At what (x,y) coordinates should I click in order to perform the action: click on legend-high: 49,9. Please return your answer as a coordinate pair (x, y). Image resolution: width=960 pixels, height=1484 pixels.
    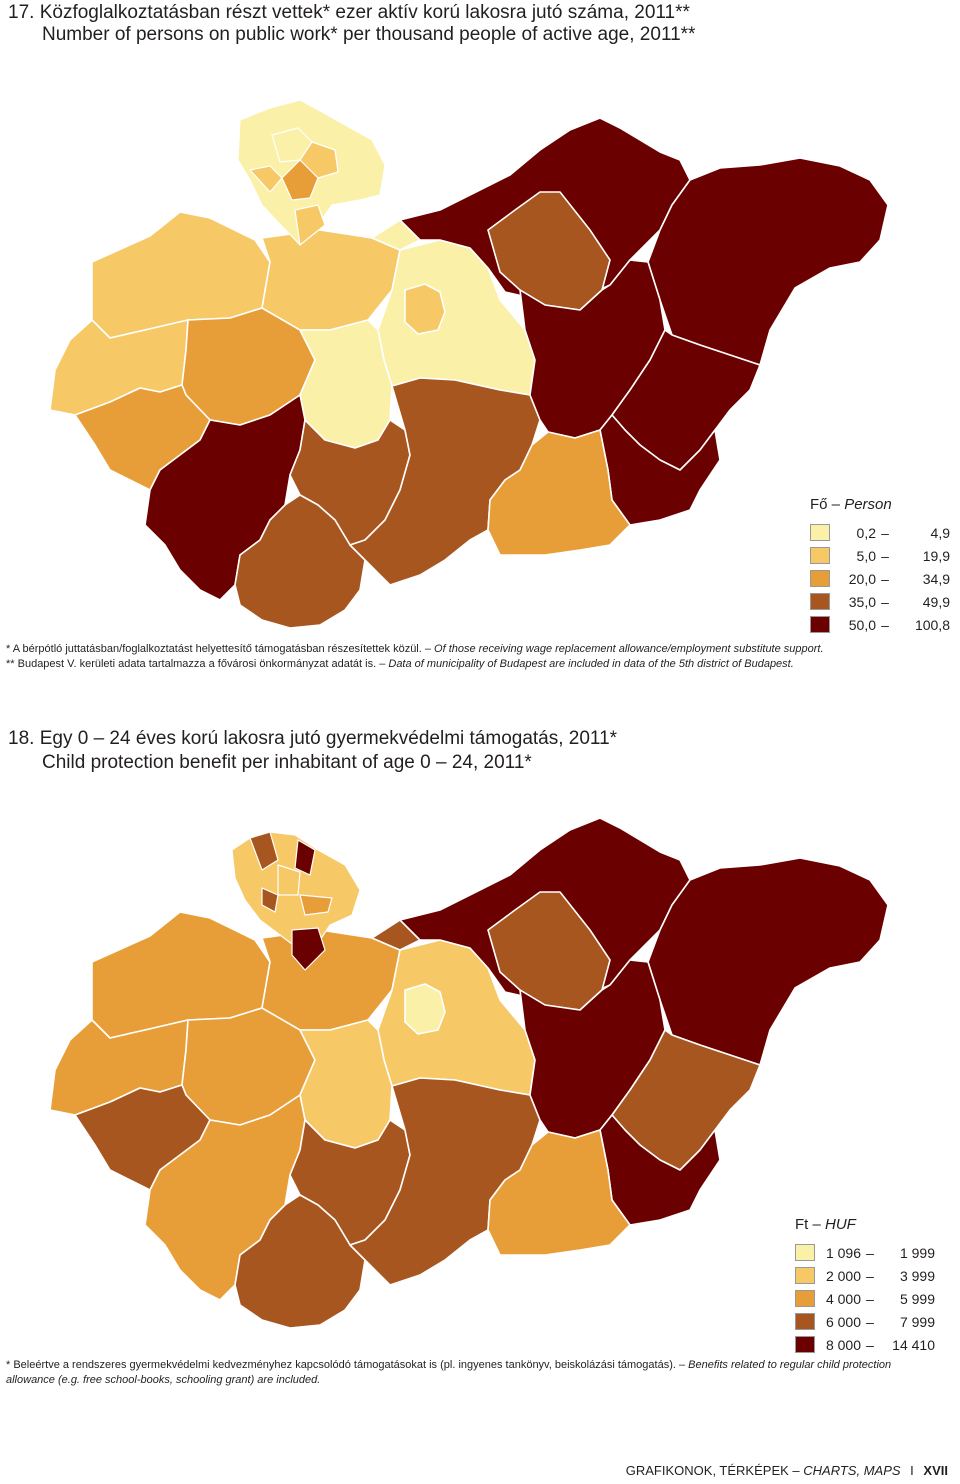
    Looking at the image, I should click on (936, 601).